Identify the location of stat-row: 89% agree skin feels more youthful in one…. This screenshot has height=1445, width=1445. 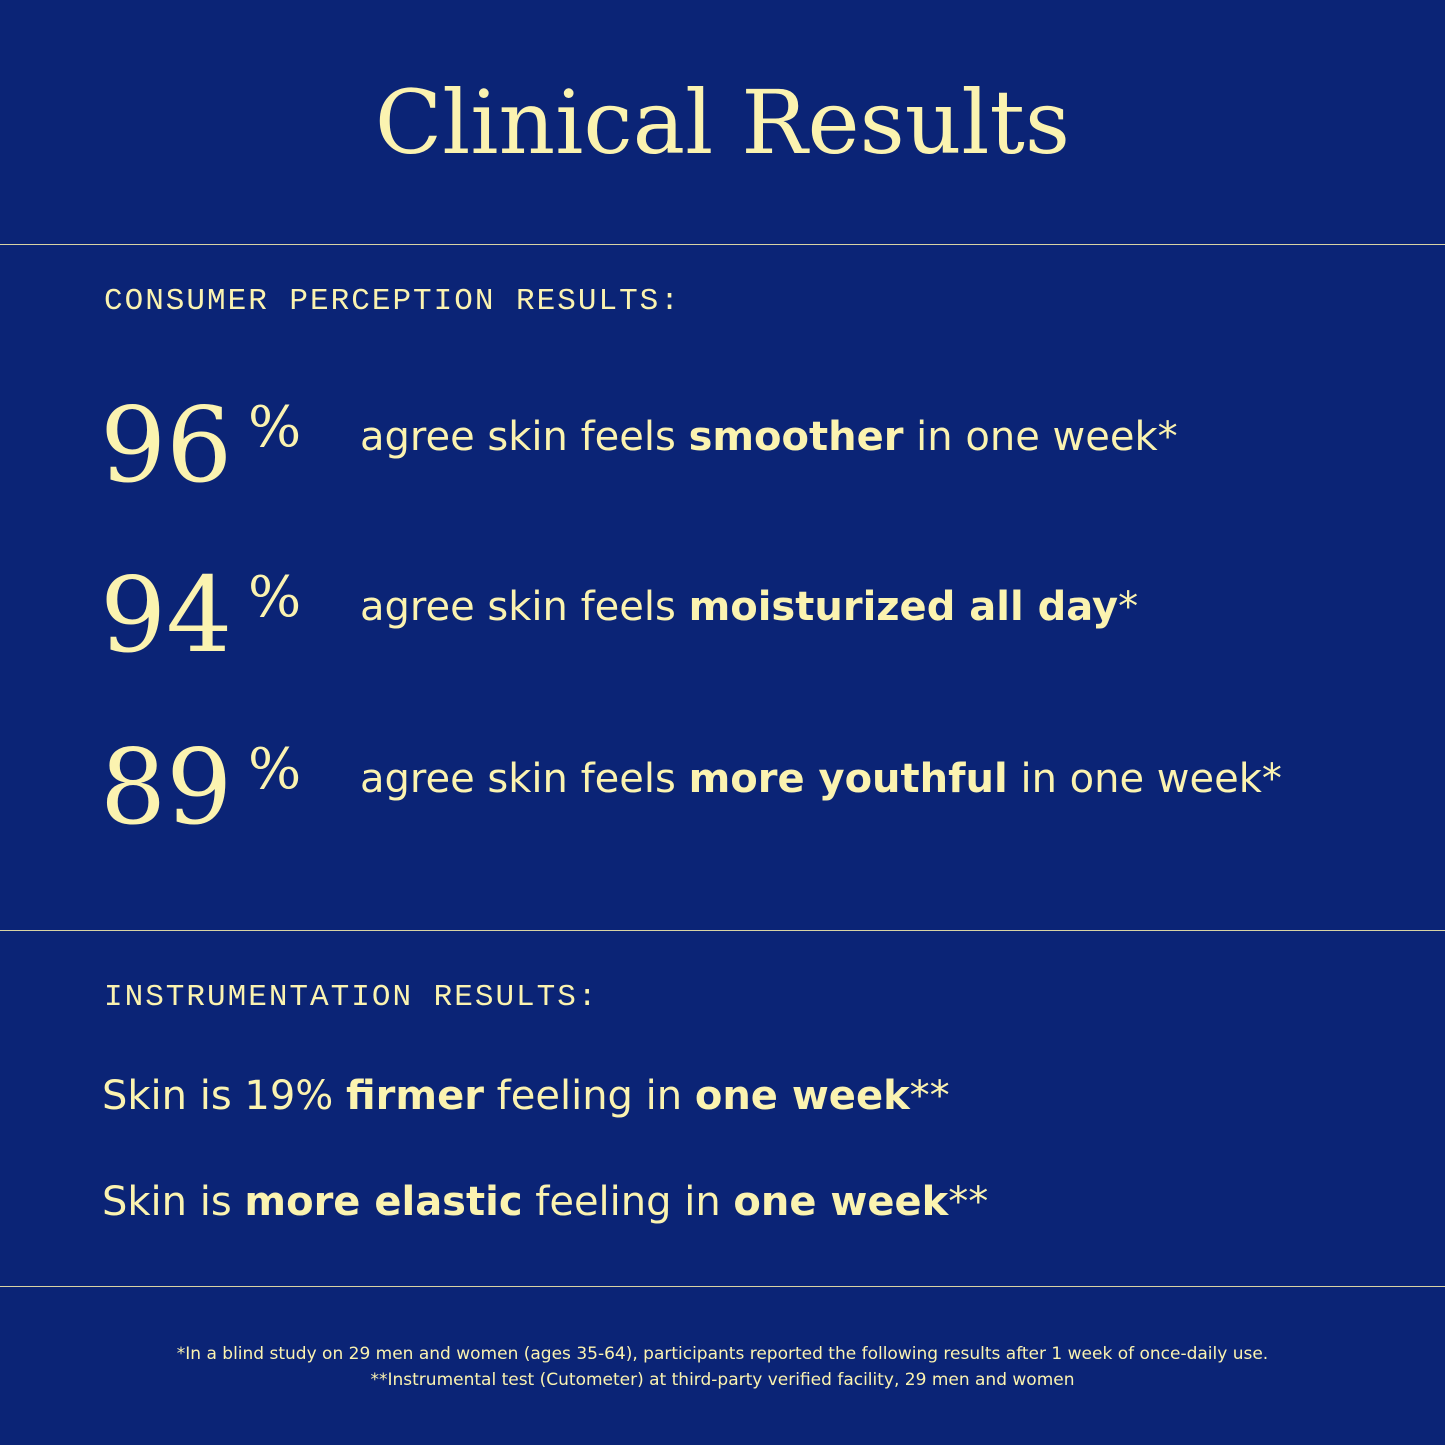
(765, 787).